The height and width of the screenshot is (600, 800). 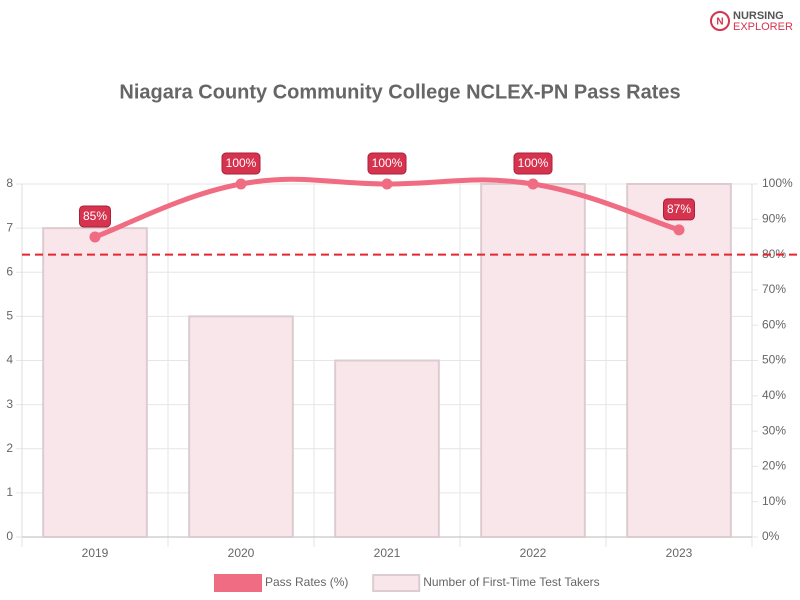 I want to click on x-tick-label: 2023, so click(x=679, y=553).